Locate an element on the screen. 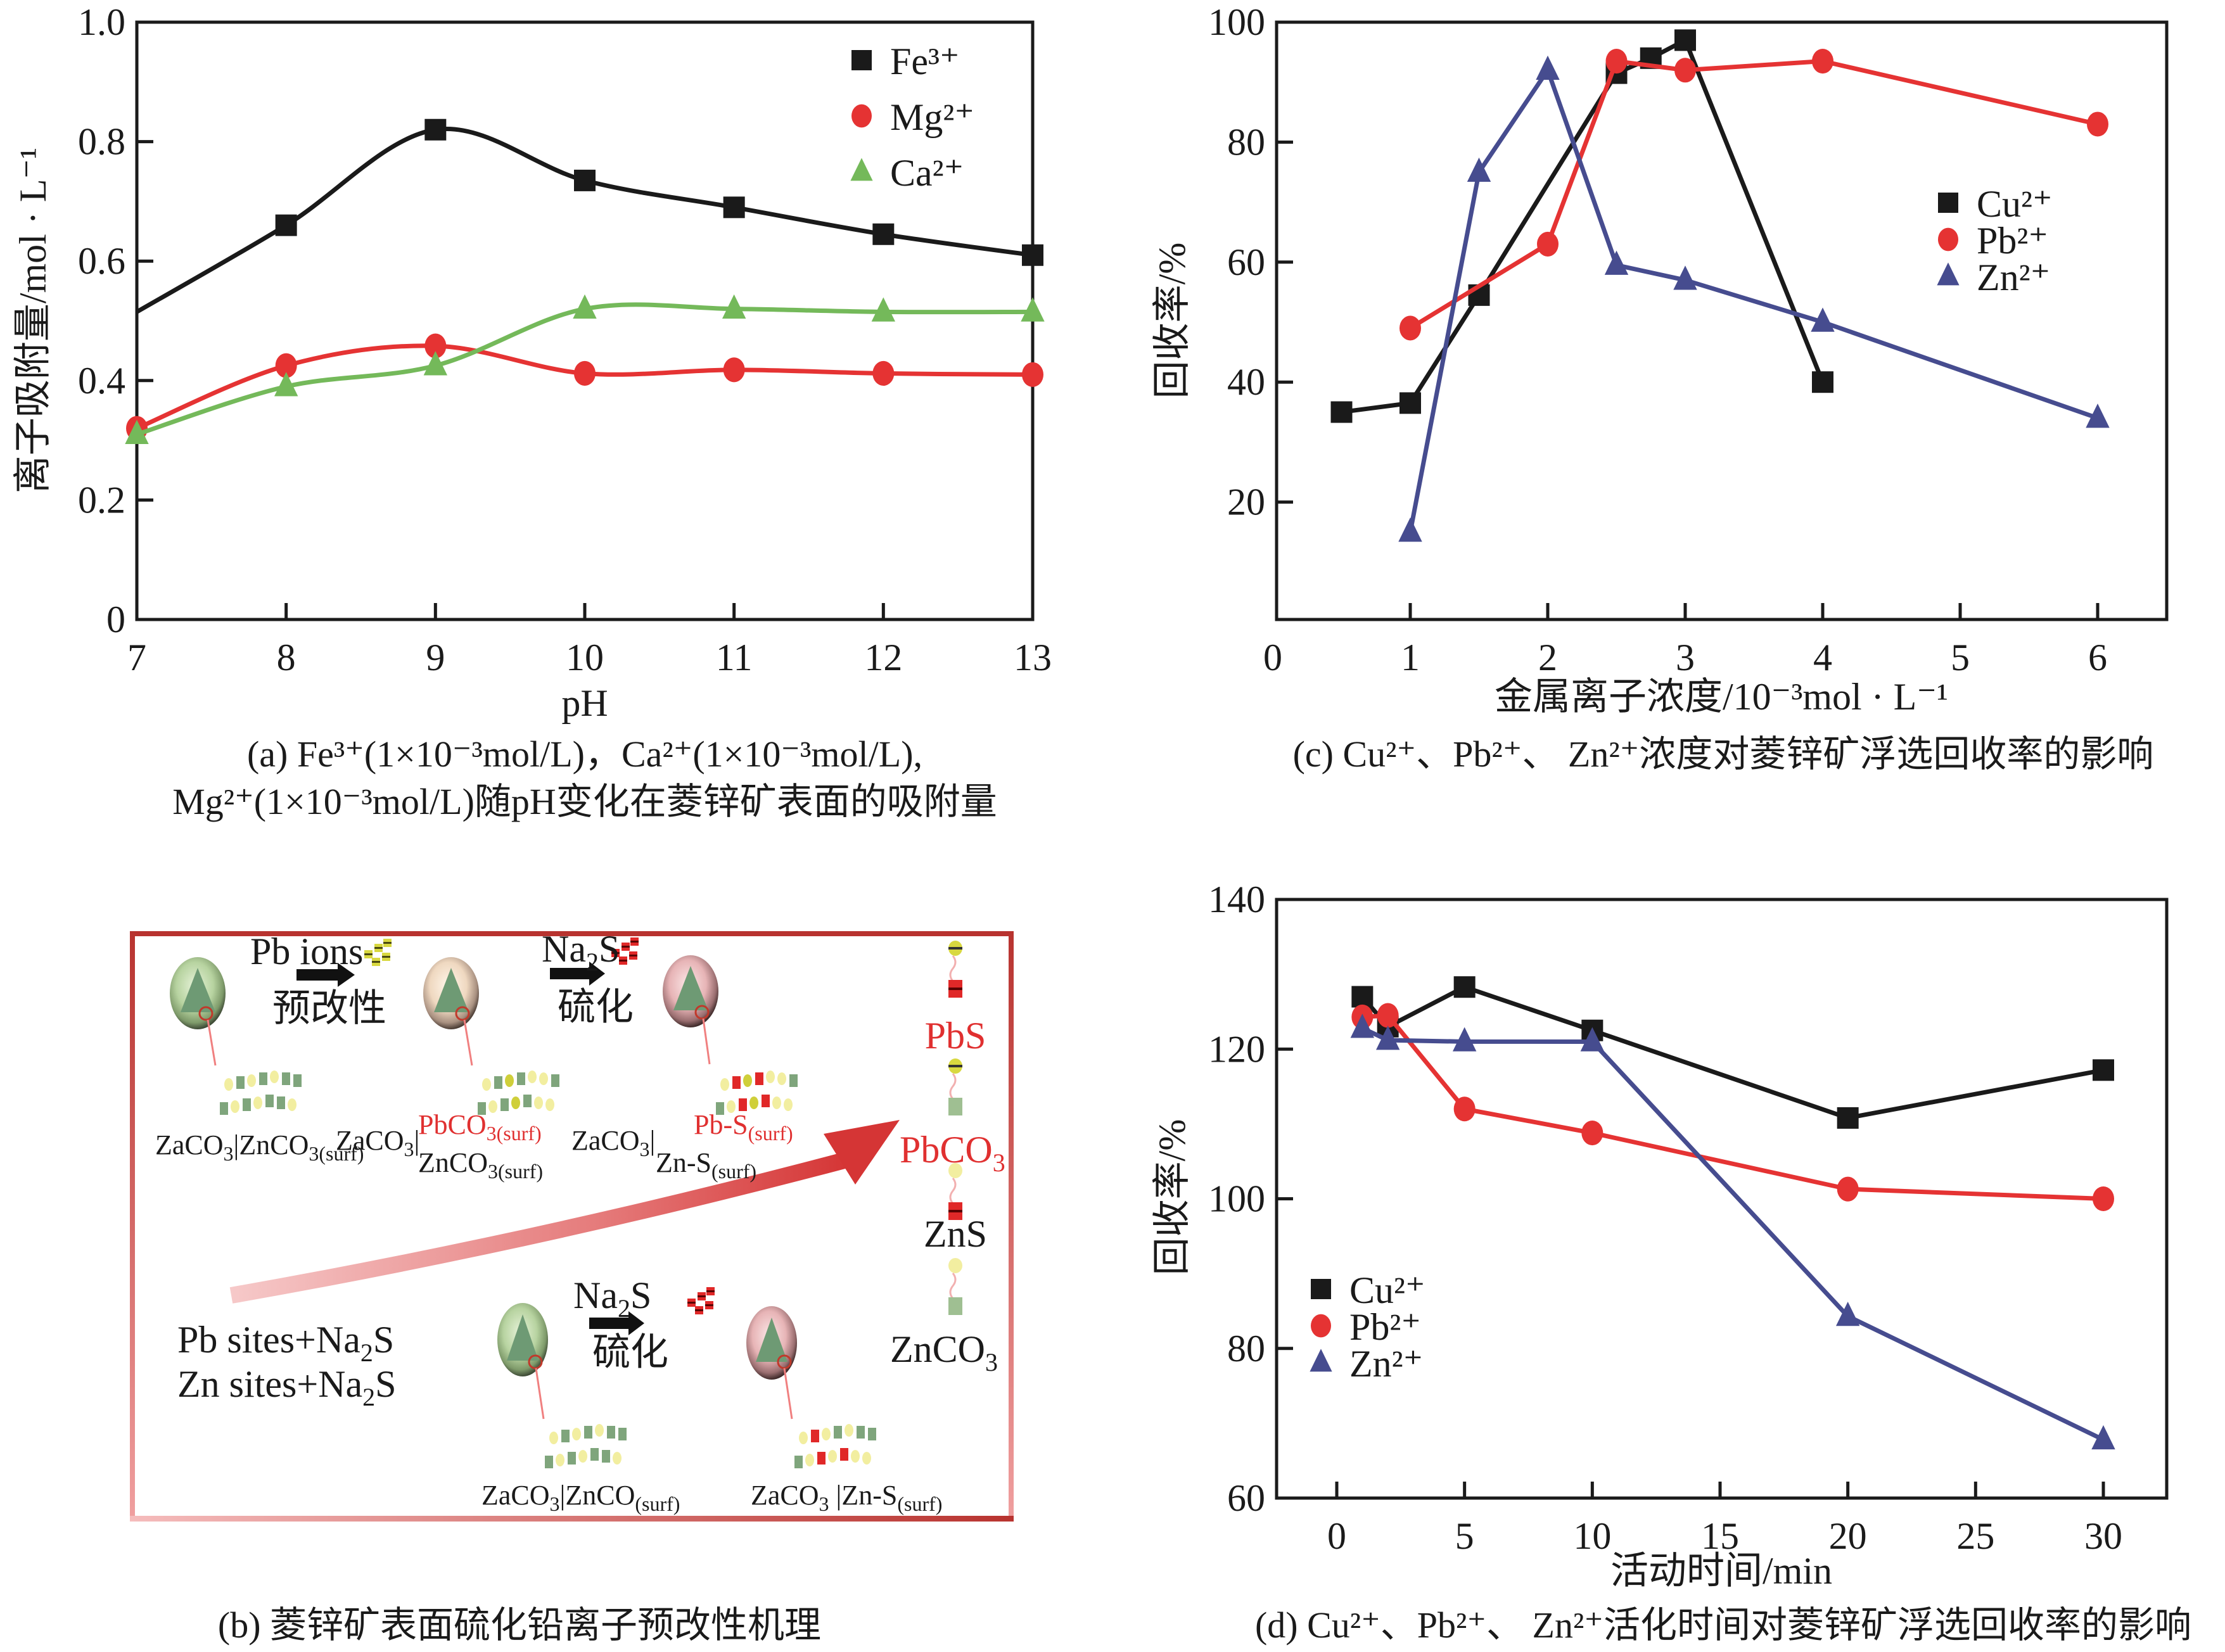 The height and width of the screenshot is (1652, 2225). chart-c-caption: (c) Cu²⁺、Pb²⁺、 Zn²⁺浓度对菱锌矿浮选回收率的影响 is located at coordinates (1723, 754).